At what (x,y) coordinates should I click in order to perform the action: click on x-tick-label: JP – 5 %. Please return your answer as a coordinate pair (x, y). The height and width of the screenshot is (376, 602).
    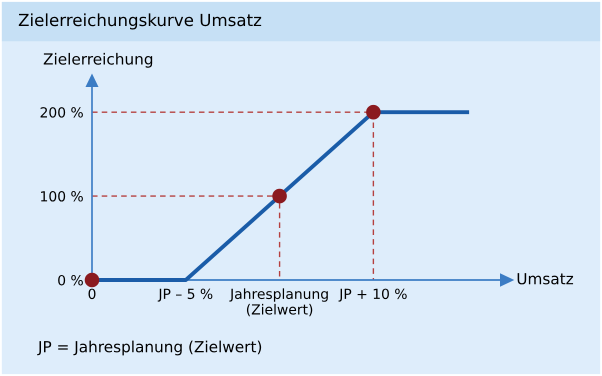
    Looking at the image, I should click on (185, 295).